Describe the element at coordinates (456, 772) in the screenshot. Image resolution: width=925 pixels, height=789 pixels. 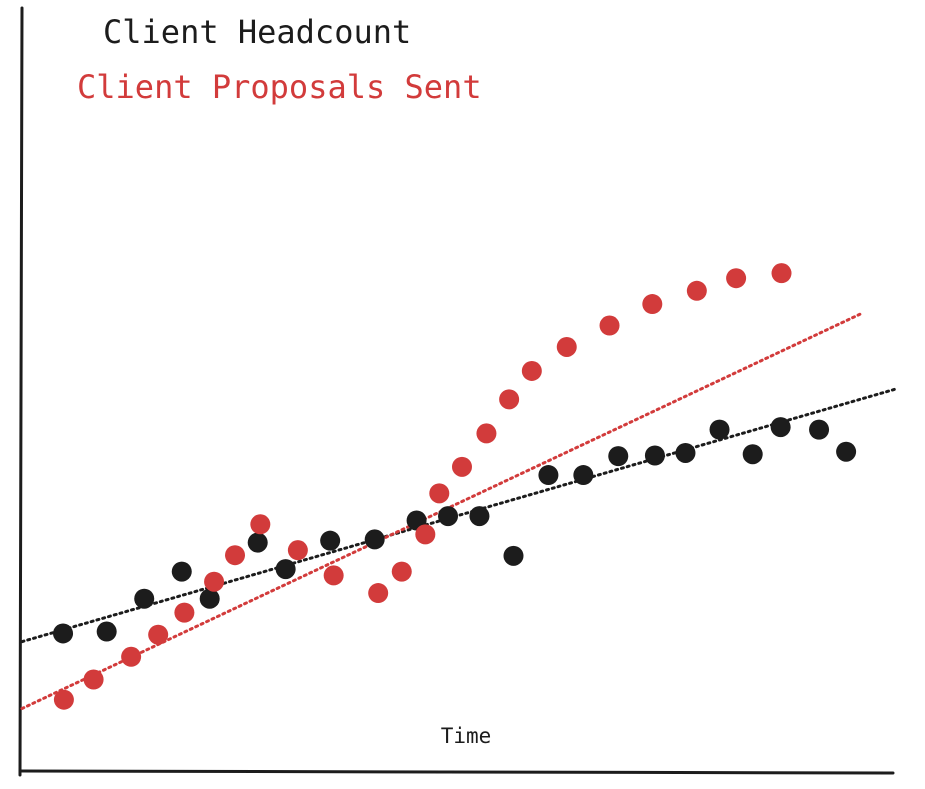
I see `x-axis-line` at that location.